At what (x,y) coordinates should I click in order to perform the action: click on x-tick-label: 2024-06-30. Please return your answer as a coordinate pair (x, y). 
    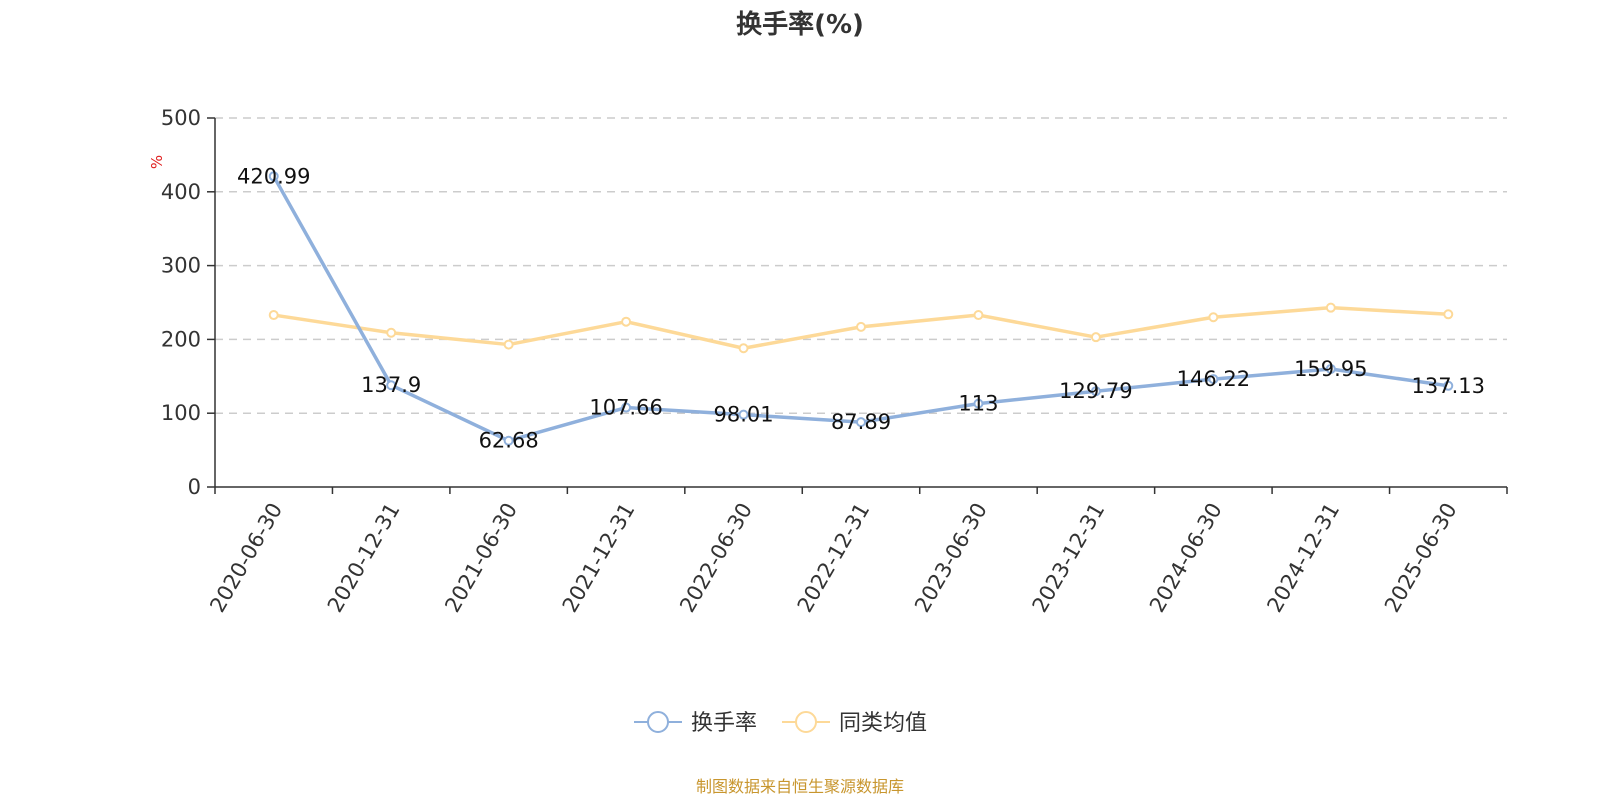
    Looking at the image, I should click on (1186, 558).